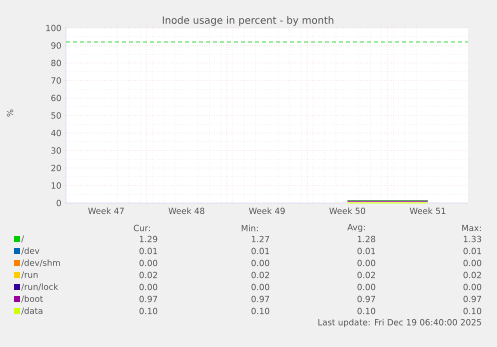 This screenshot has height=347, width=497. Describe the element at coordinates (22, 239) in the screenshot. I see `legend-label: /` at that location.